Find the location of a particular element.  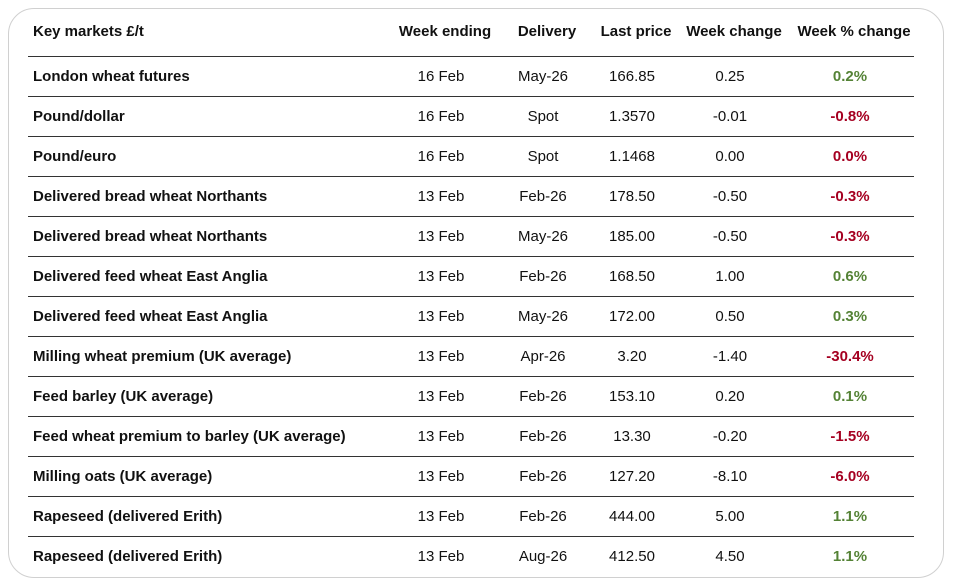

table-cell: 166.85 is located at coordinates (632, 76).